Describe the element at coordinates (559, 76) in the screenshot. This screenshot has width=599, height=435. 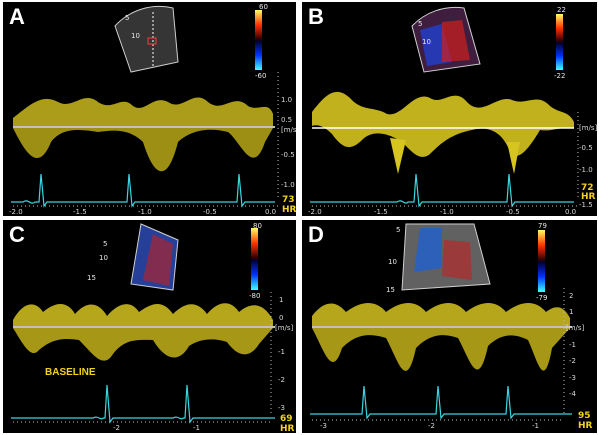
I see `colorbar-bottom-label: -22` at that location.